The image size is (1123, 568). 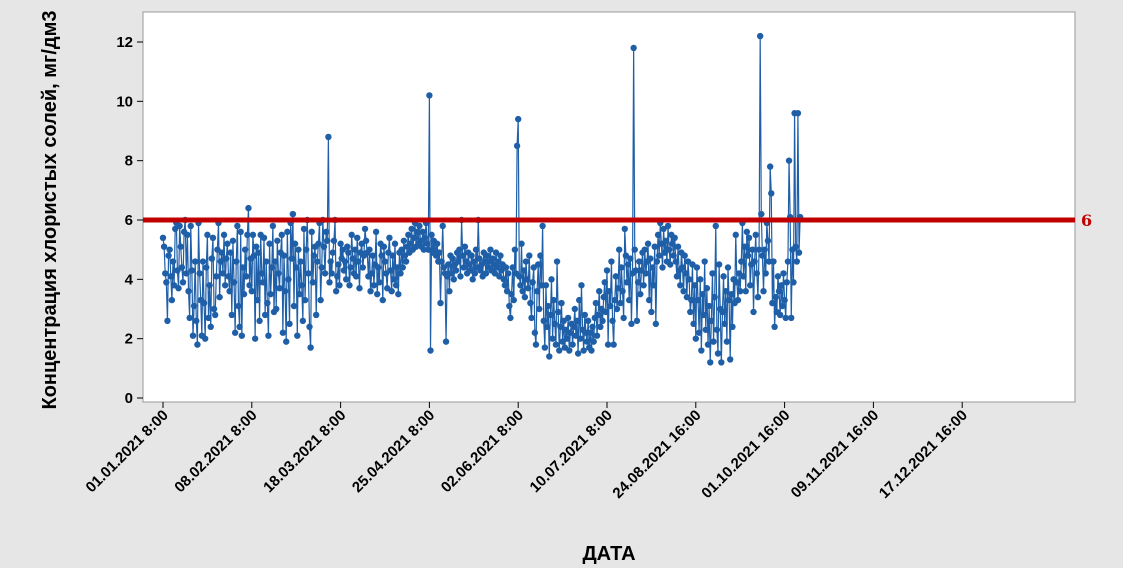 What do you see at coordinates (129, 398) in the screenshot?
I see `y-tick-label: 0` at bounding box center [129, 398].